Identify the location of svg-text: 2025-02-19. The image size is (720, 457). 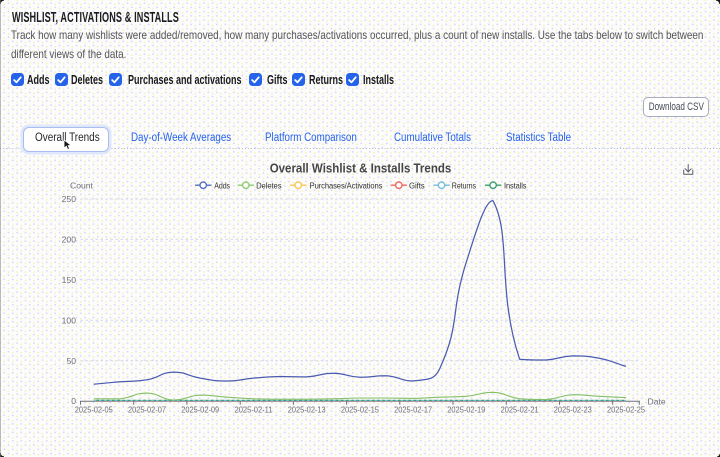
(466, 409).